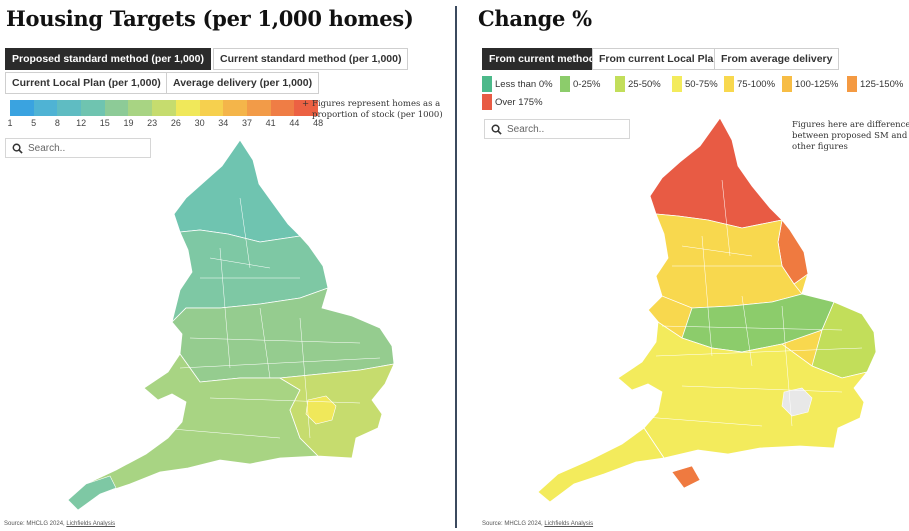  Describe the element at coordinates (57, 123) in the screenshot. I see `color-scale-tick: 8` at that location.